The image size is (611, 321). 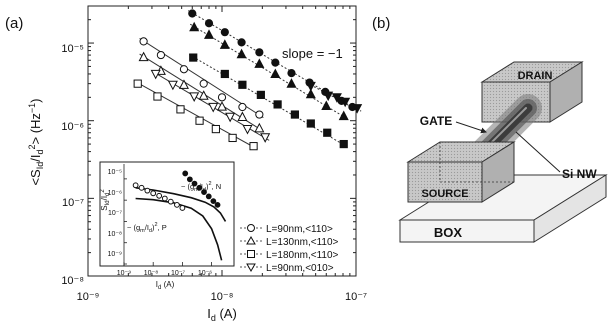 What do you see at coordinates (381, 23) in the screenshot?
I see `panel-b-label: (b)` at bounding box center [381, 23].